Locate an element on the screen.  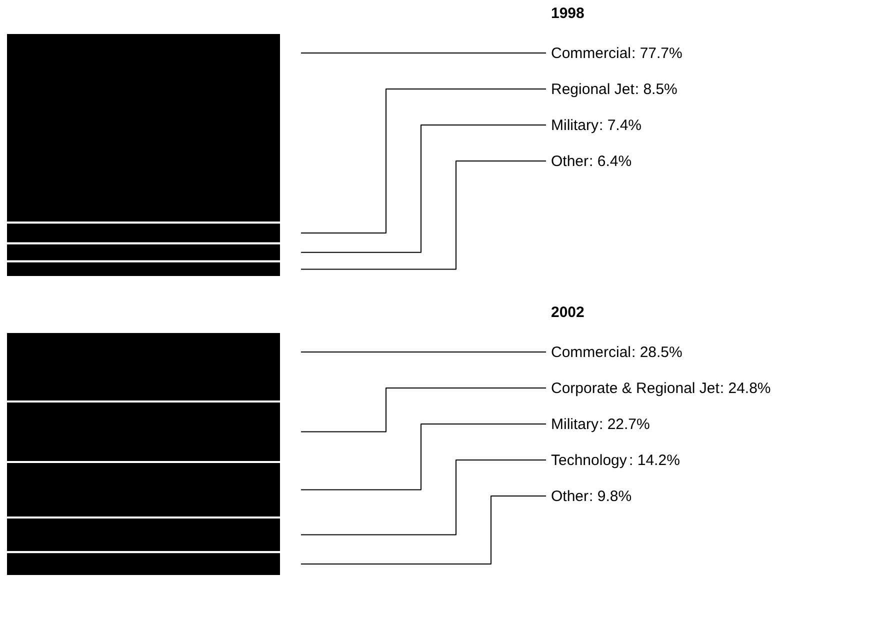
data-label: : 8.5% is located at coordinates (656, 89).